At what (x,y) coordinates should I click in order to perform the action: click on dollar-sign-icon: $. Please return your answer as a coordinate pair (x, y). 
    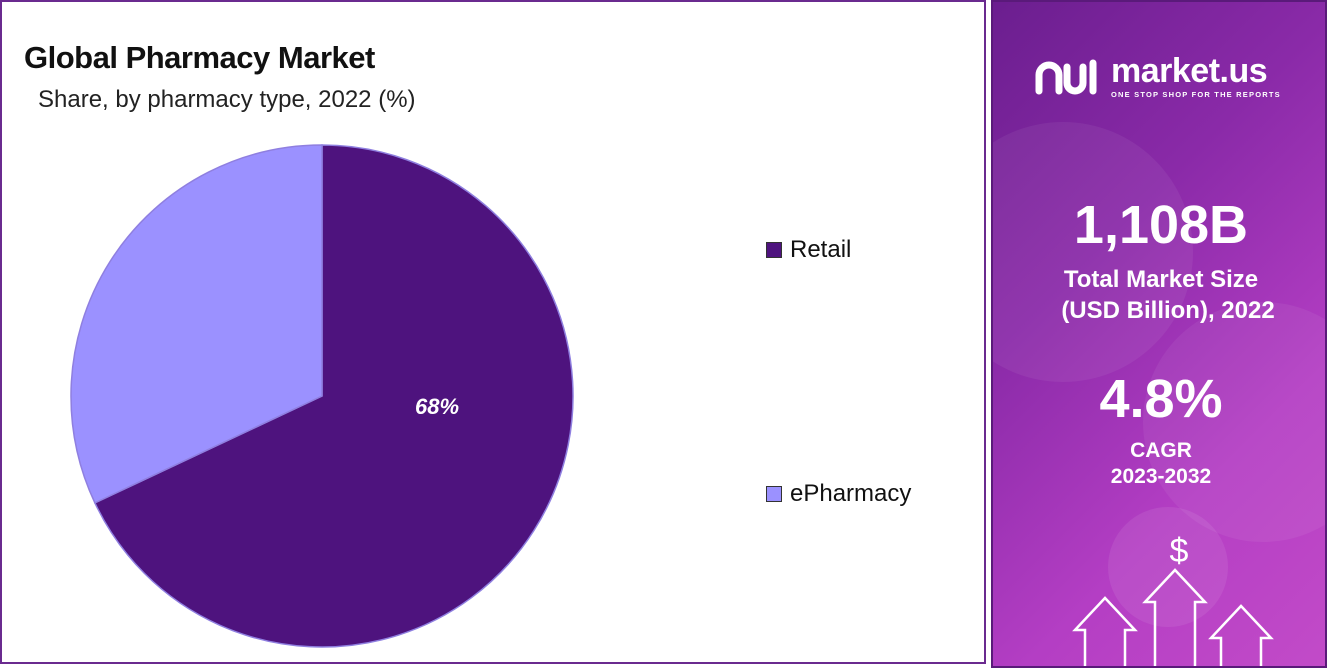
    Looking at the image, I should click on (1179, 551).